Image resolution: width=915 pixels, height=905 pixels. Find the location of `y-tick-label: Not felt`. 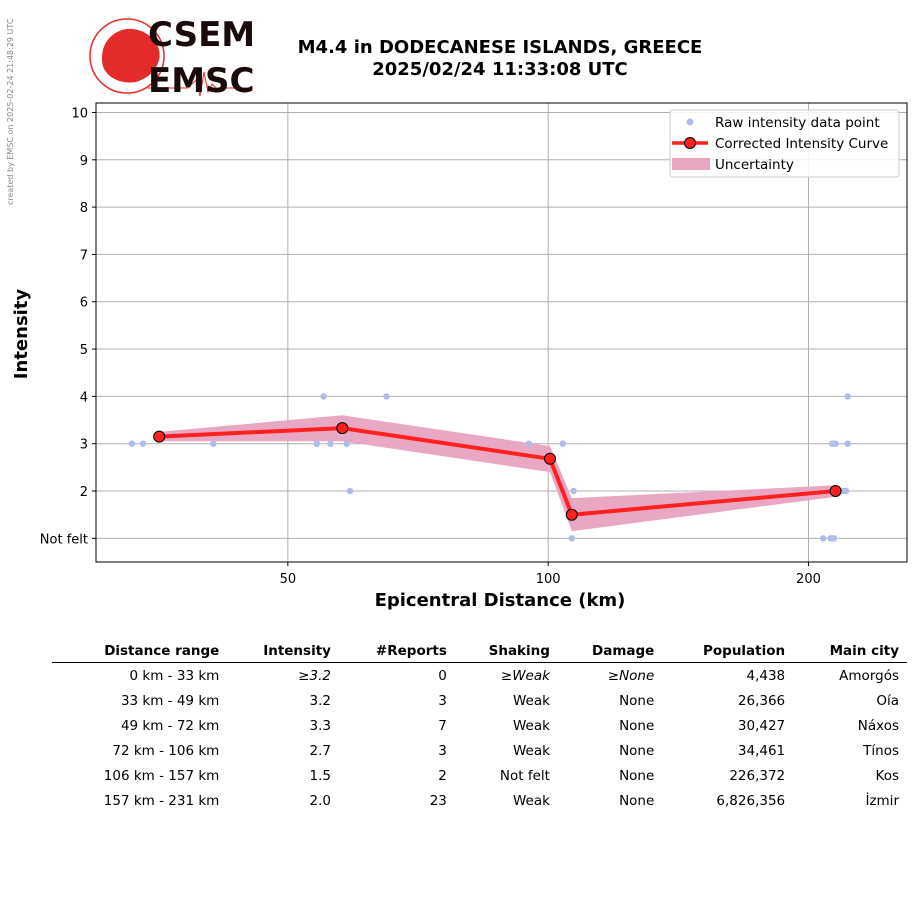

y-tick-label: Not felt is located at coordinates (64, 539).